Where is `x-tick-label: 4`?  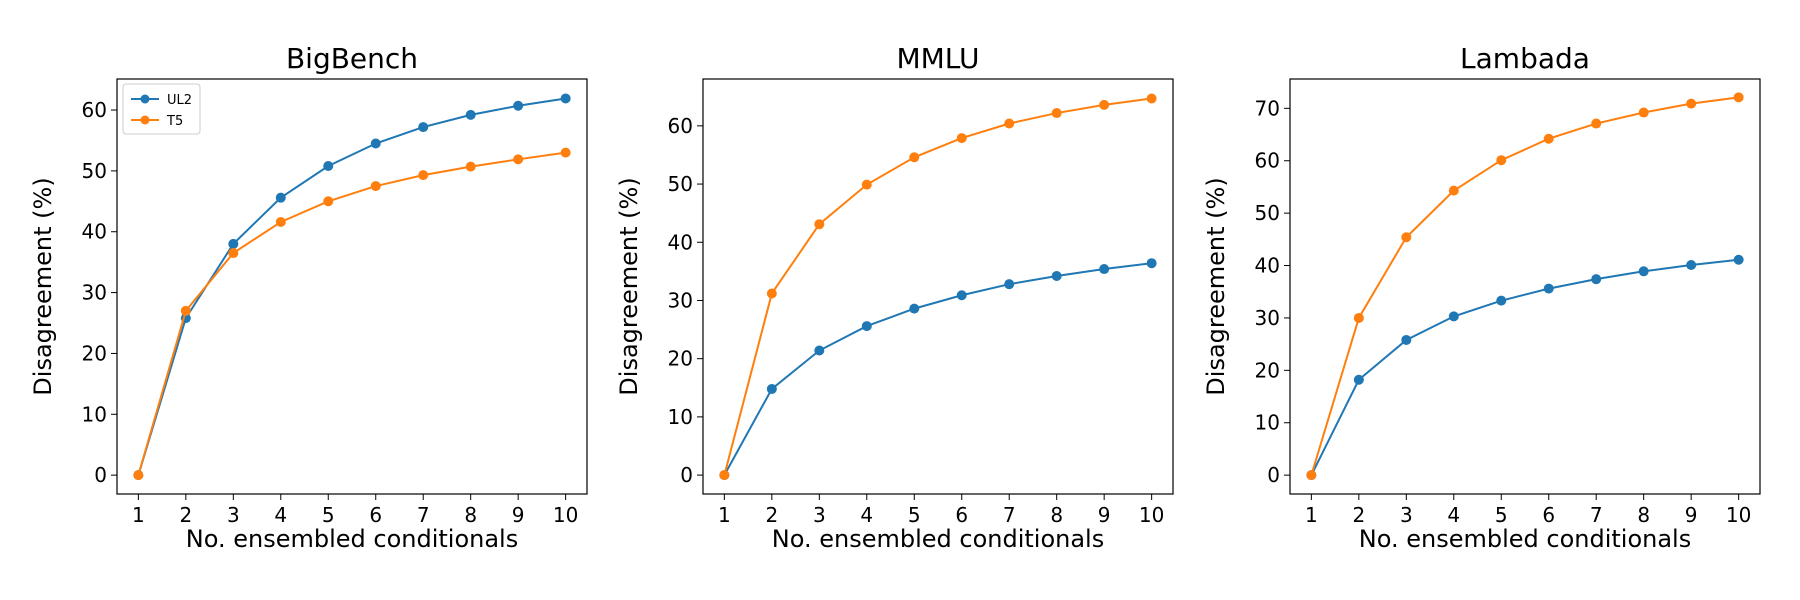 x-tick-label: 4 is located at coordinates (866, 515).